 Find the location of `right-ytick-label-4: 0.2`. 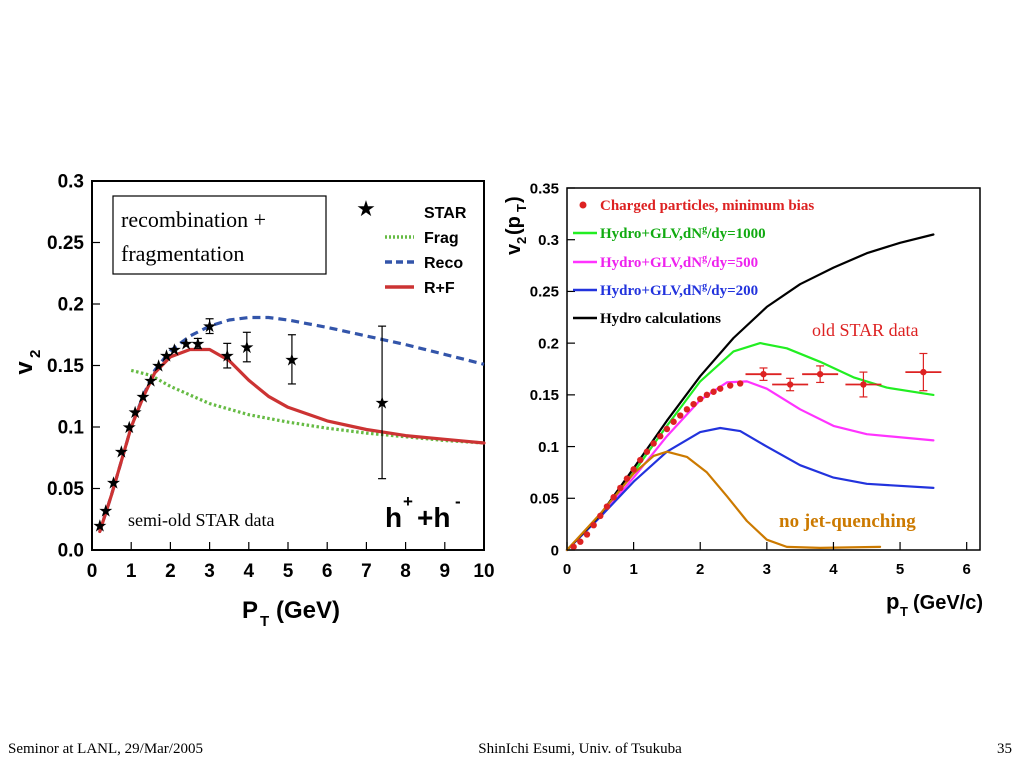

right-ytick-label-4: 0.2 is located at coordinates (548, 343).